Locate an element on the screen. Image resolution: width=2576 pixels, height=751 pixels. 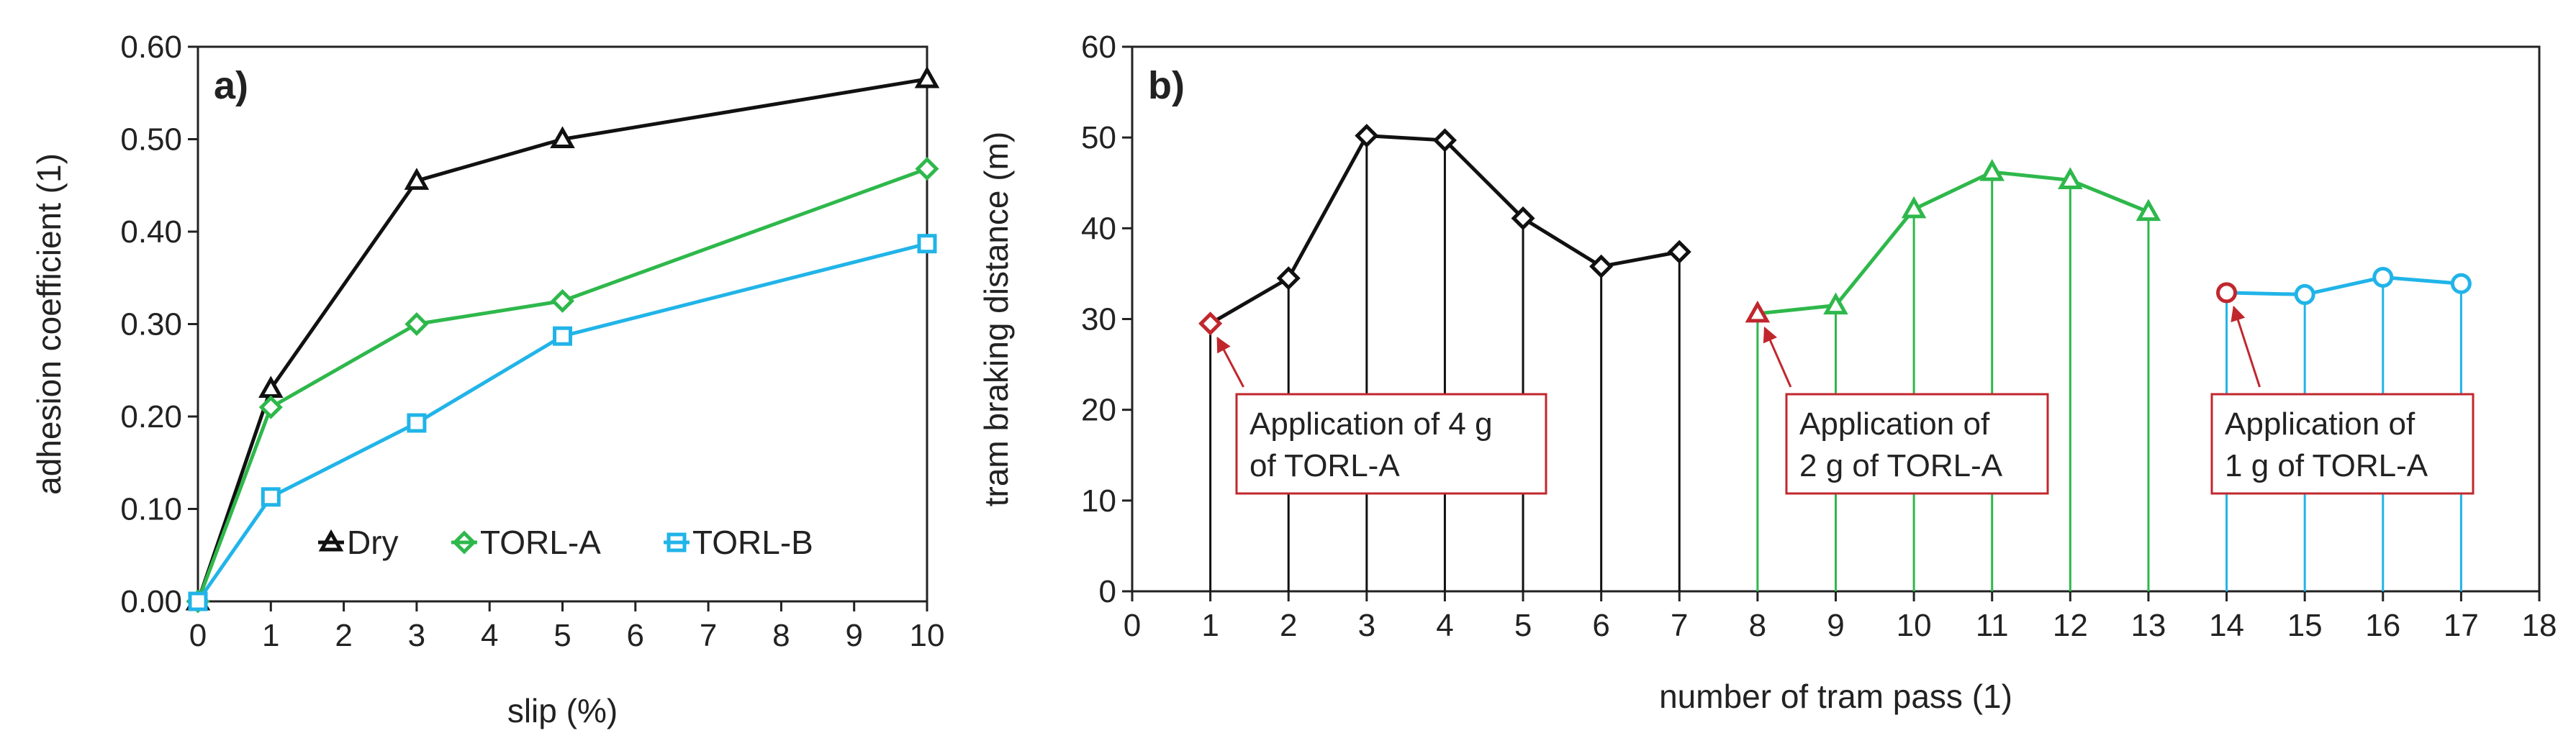
y-tick-label: 40 is located at coordinates (1098, 228).